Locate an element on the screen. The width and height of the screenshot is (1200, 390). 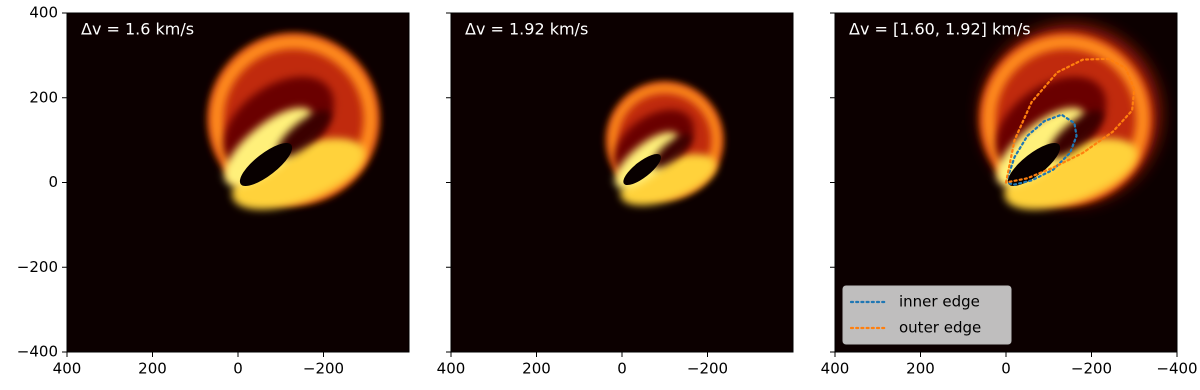
panel-title: Δv = 1.92 km/s is located at coordinates (526, 29).